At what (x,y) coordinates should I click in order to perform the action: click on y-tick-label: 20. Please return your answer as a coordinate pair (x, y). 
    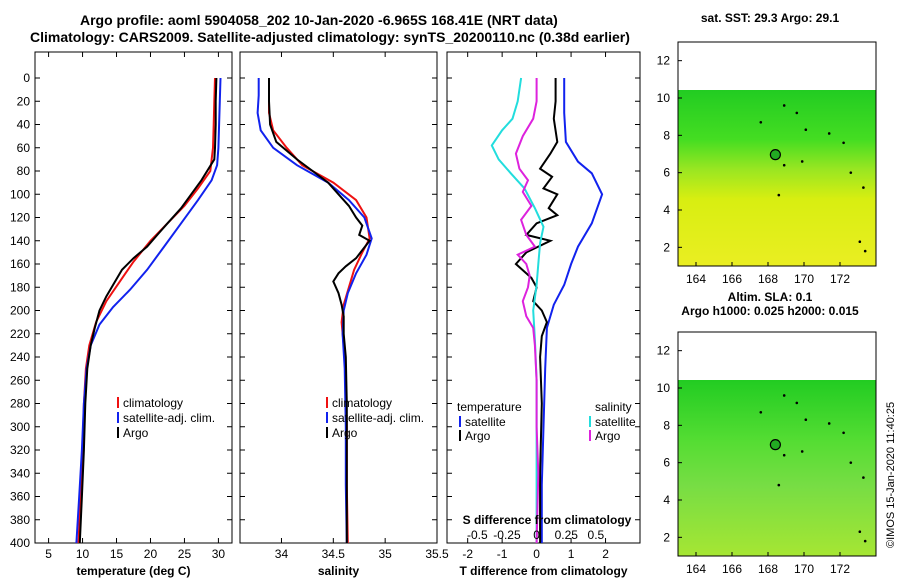
    Looking at the image, I should click on (24, 101).